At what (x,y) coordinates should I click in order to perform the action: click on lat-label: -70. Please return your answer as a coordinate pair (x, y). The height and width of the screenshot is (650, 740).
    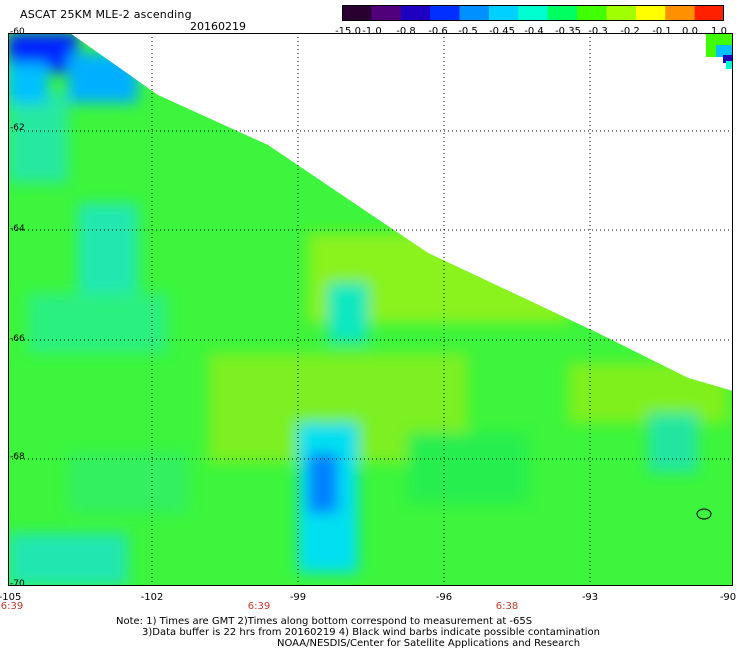
    Looking at the image, I should click on (17, 584).